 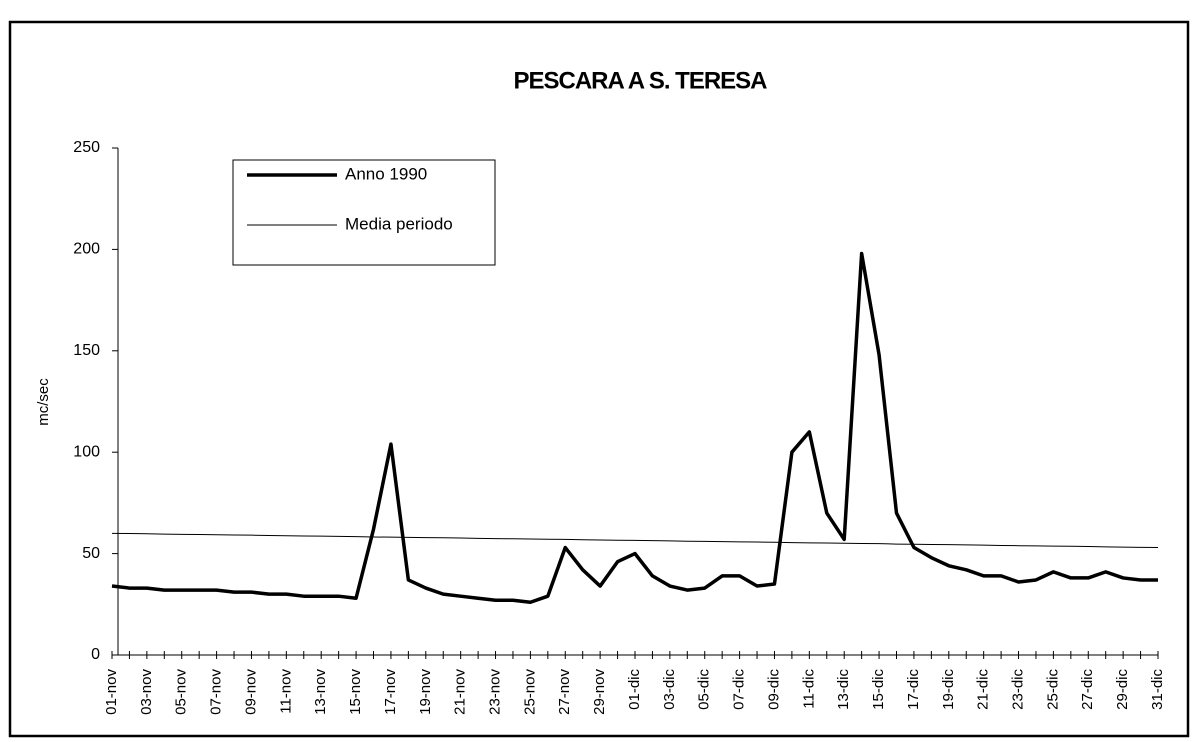 What do you see at coordinates (111, 692) in the screenshot?
I see `x-tick-label: 01-nov` at bounding box center [111, 692].